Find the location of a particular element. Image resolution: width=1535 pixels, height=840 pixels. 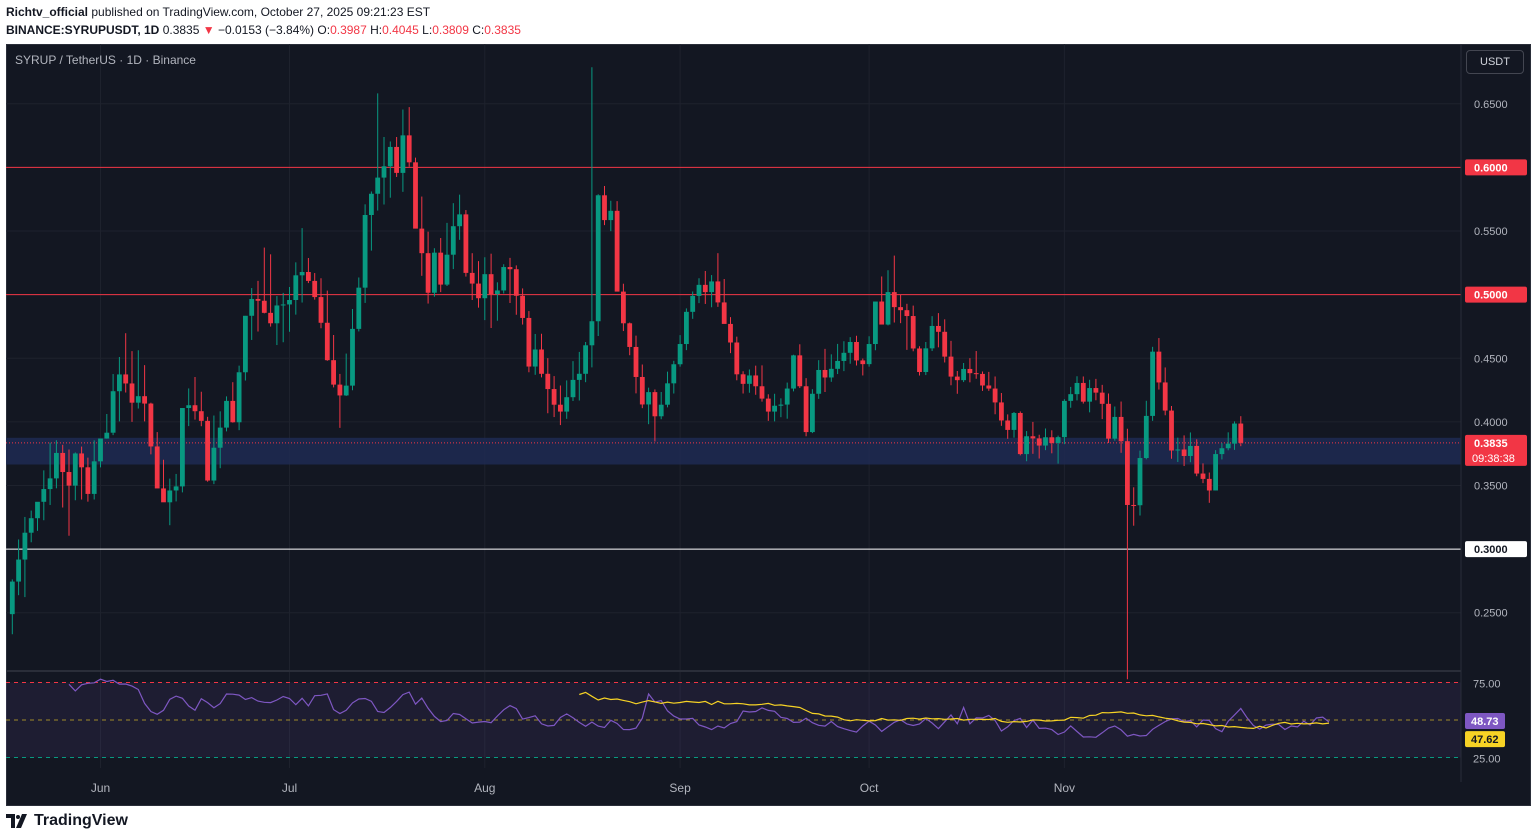

tradingview-icon is located at coordinates (16, 821).